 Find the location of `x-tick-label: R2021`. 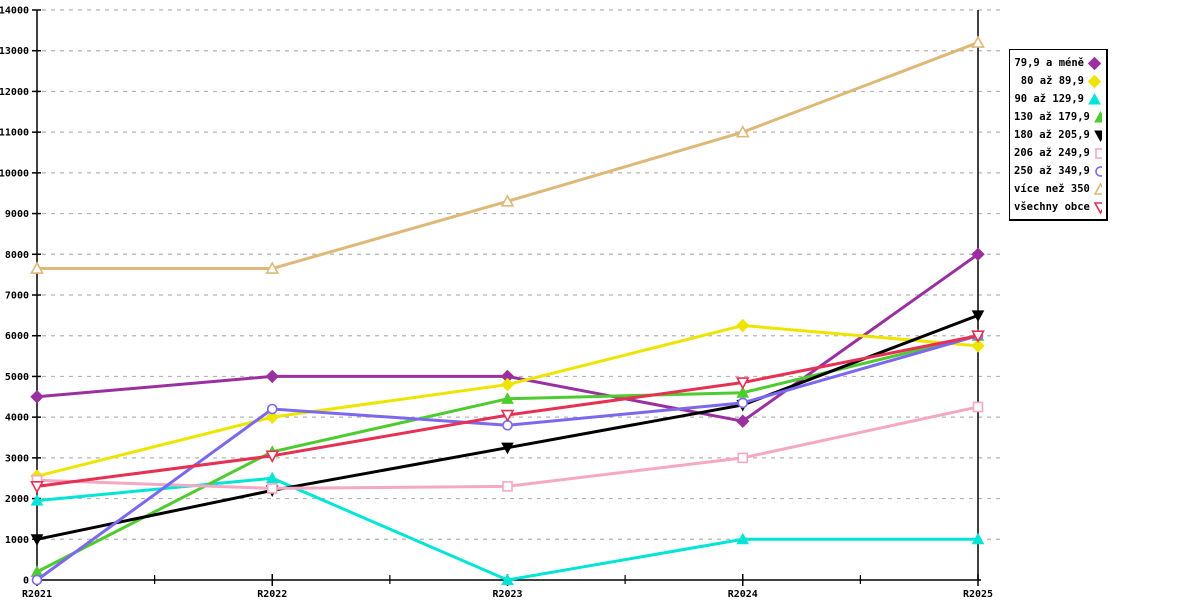

x-tick-label: R2021 is located at coordinates (37, 594).